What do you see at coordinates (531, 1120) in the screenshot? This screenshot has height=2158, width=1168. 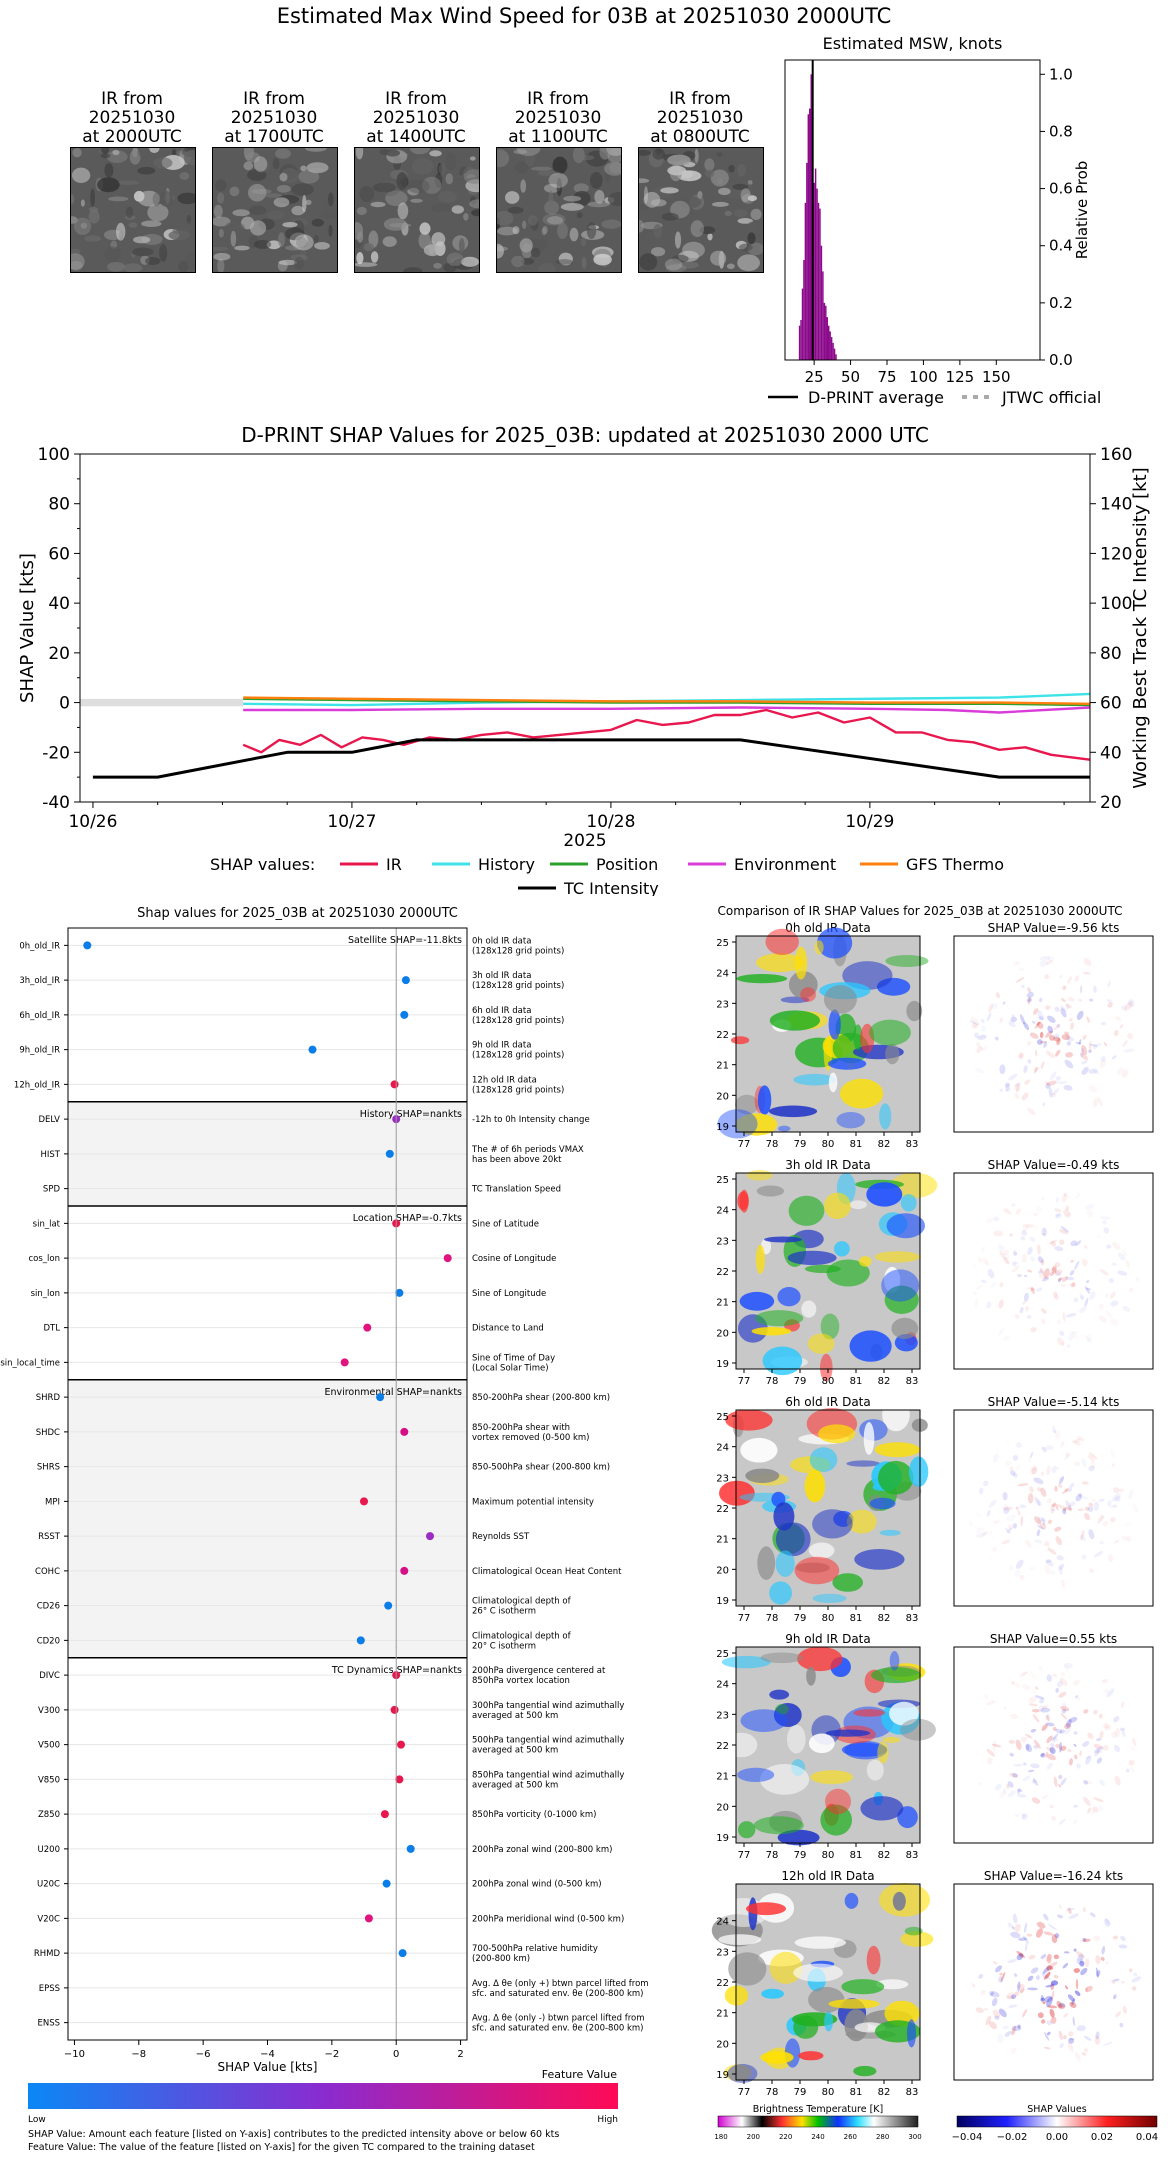 I see `feature-description: -12h to 0h Intensity change` at bounding box center [531, 1120].